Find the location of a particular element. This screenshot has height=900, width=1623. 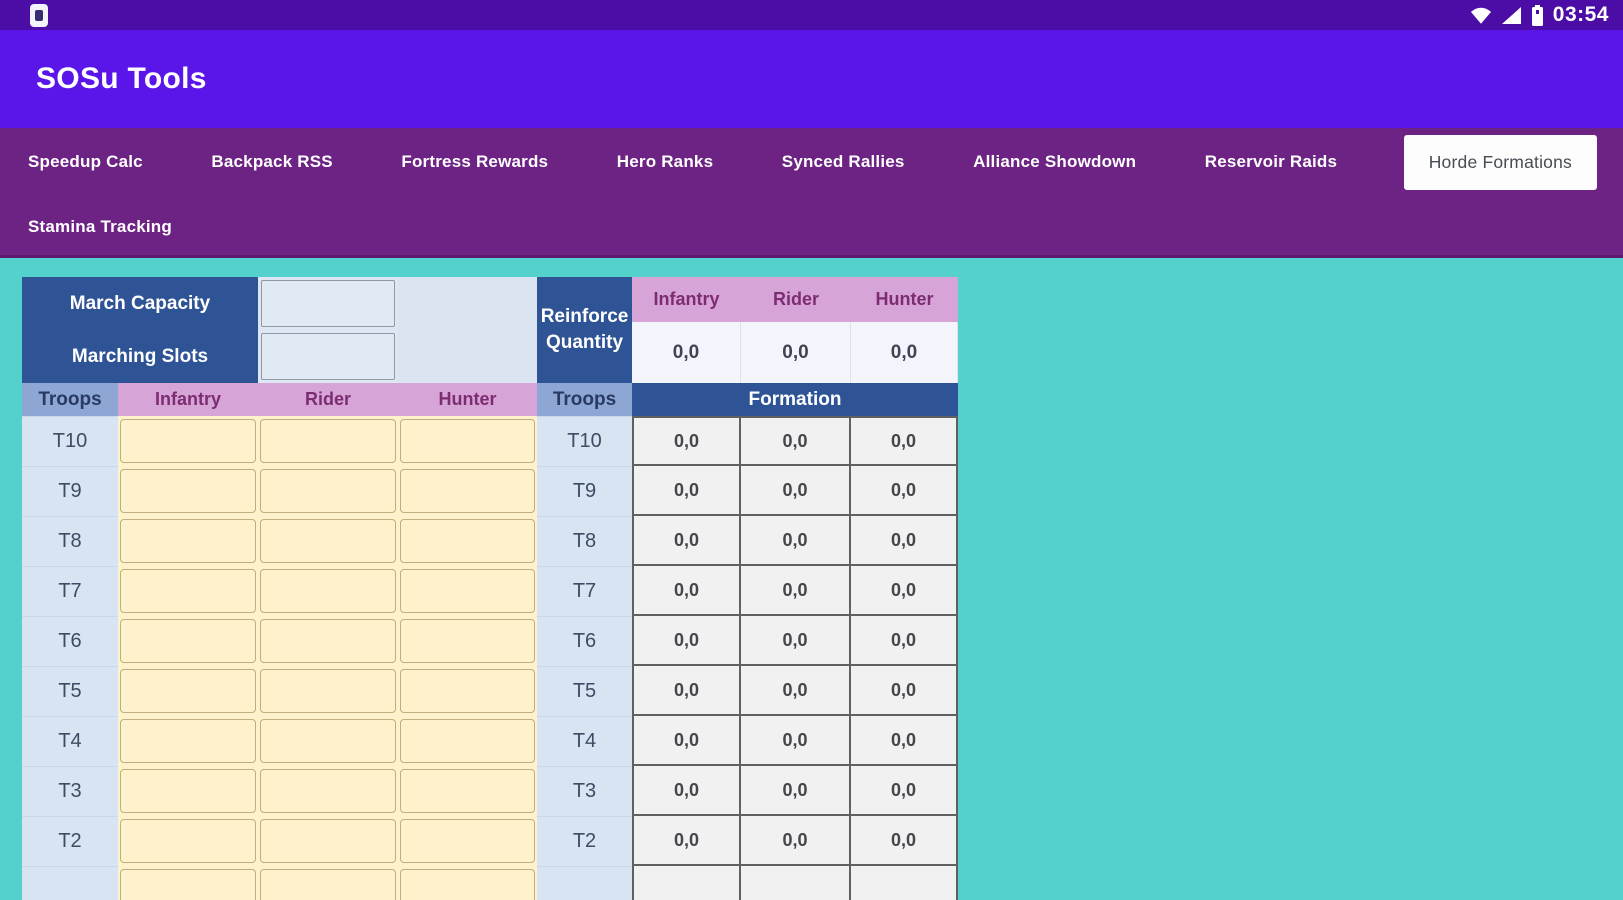

formation-tier-label: T7 is located at coordinates (584, 591).